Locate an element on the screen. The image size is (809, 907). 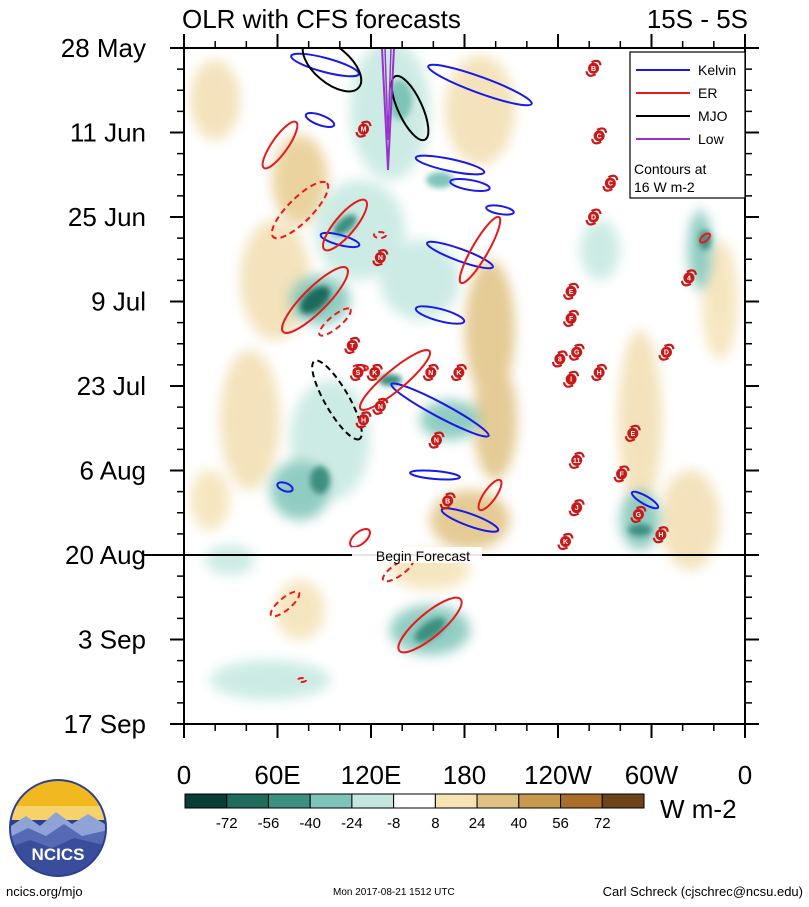
storm-label: S is located at coordinates (358, 373).